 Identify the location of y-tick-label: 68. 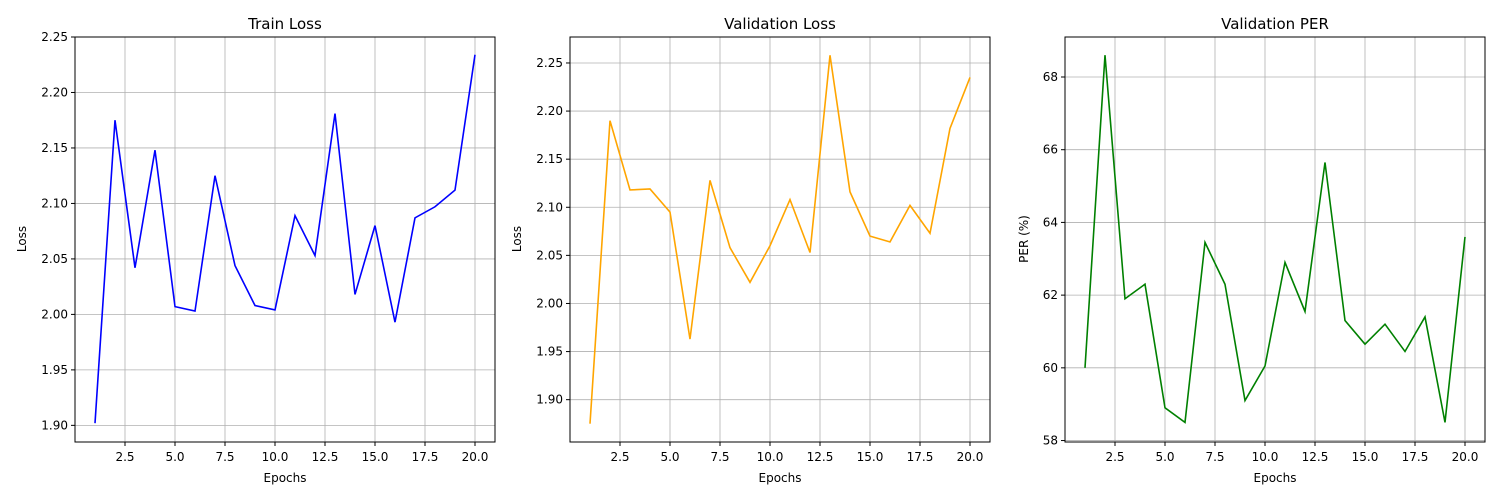
(1050, 77).